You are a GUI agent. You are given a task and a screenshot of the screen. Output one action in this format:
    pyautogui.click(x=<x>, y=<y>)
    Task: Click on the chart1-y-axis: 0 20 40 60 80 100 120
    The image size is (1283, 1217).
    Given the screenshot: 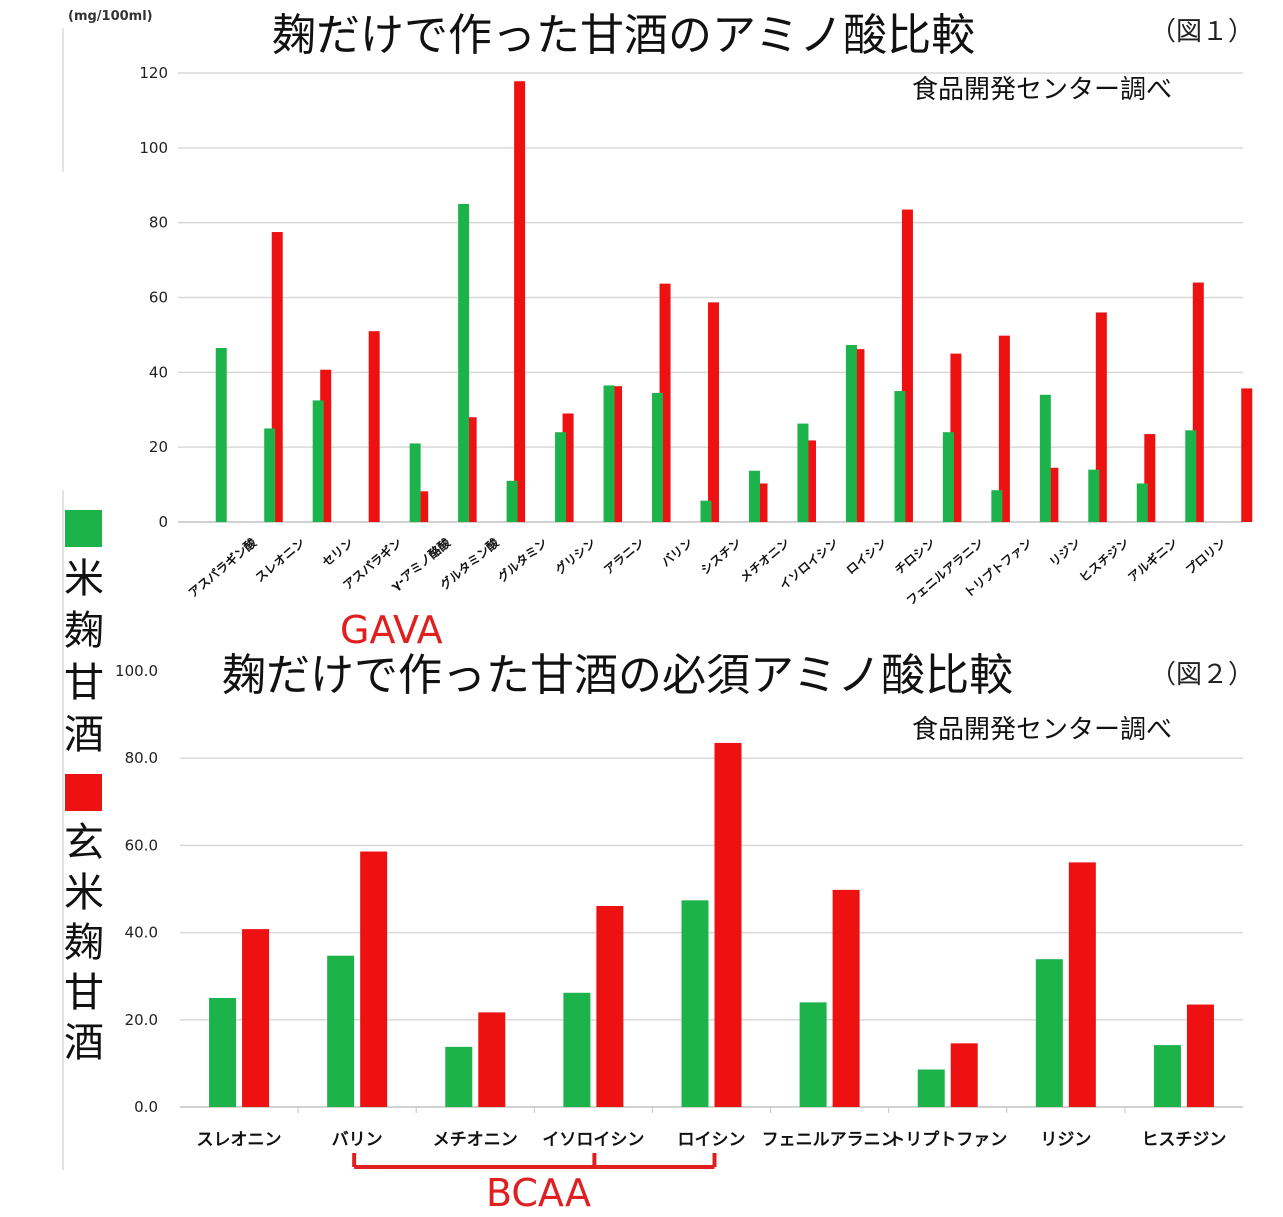 What is the action you would take?
    pyautogui.click(x=153, y=297)
    